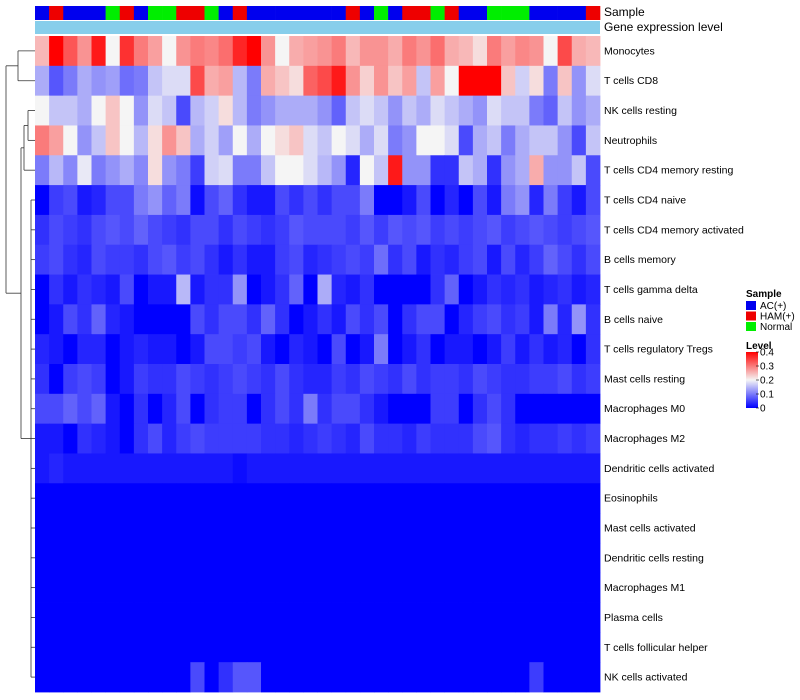  Describe the element at coordinates (629, 51) in the screenshot. I see `row-label: Monocytes` at that location.